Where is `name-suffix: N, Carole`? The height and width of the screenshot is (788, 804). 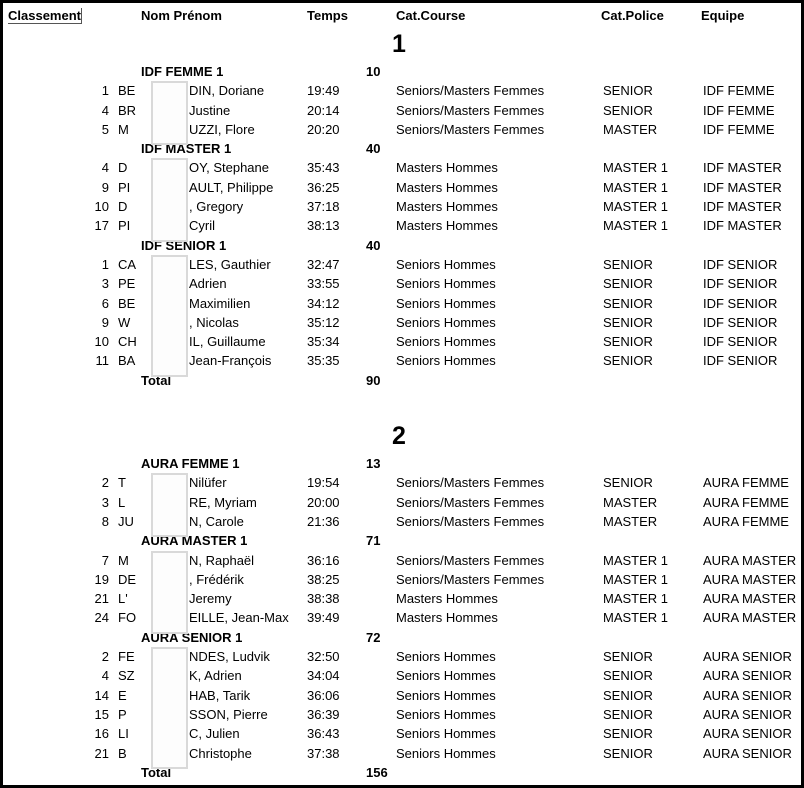 name-suffix: N, Carole is located at coordinates (216, 521).